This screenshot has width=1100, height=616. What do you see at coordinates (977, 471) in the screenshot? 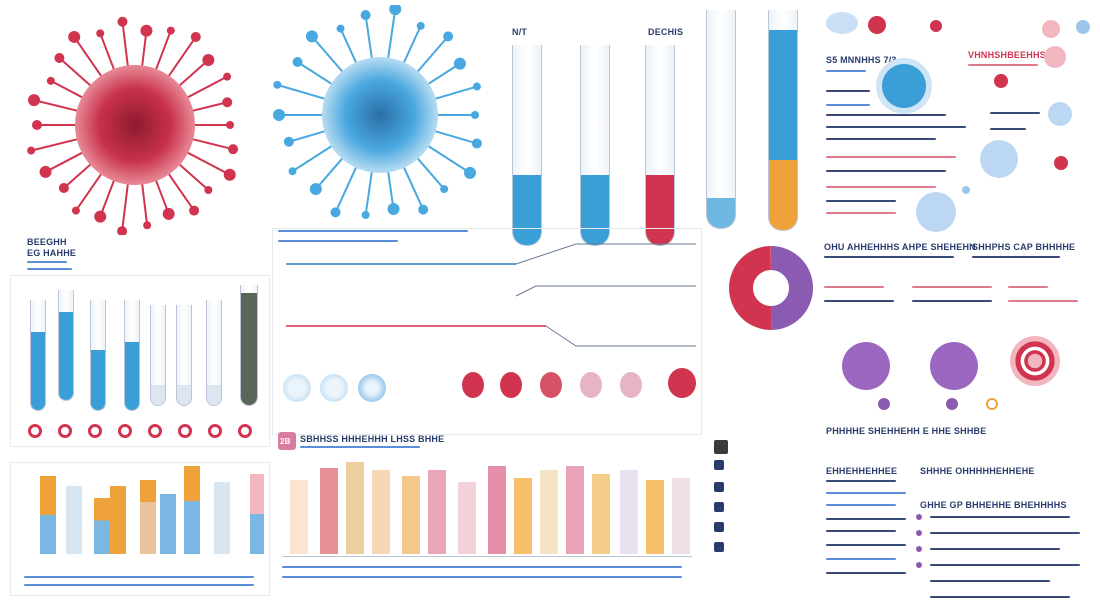
I see `stats-title-2: SHHHE OHHHHHEHHEHE` at bounding box center [977, 471].